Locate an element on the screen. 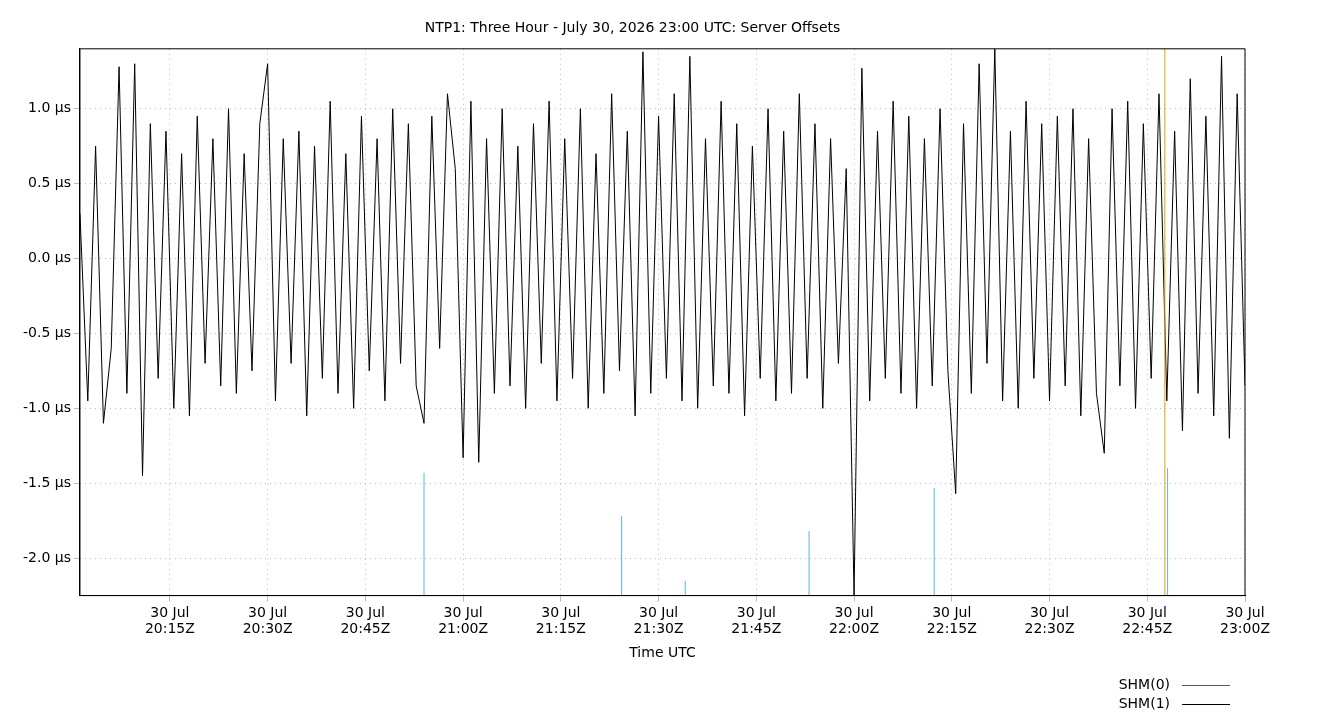 The width and height of the screenshot is (1340, 720). x-tick-label: 30 Jul 21:45Z is located at coordinates (756, 620).